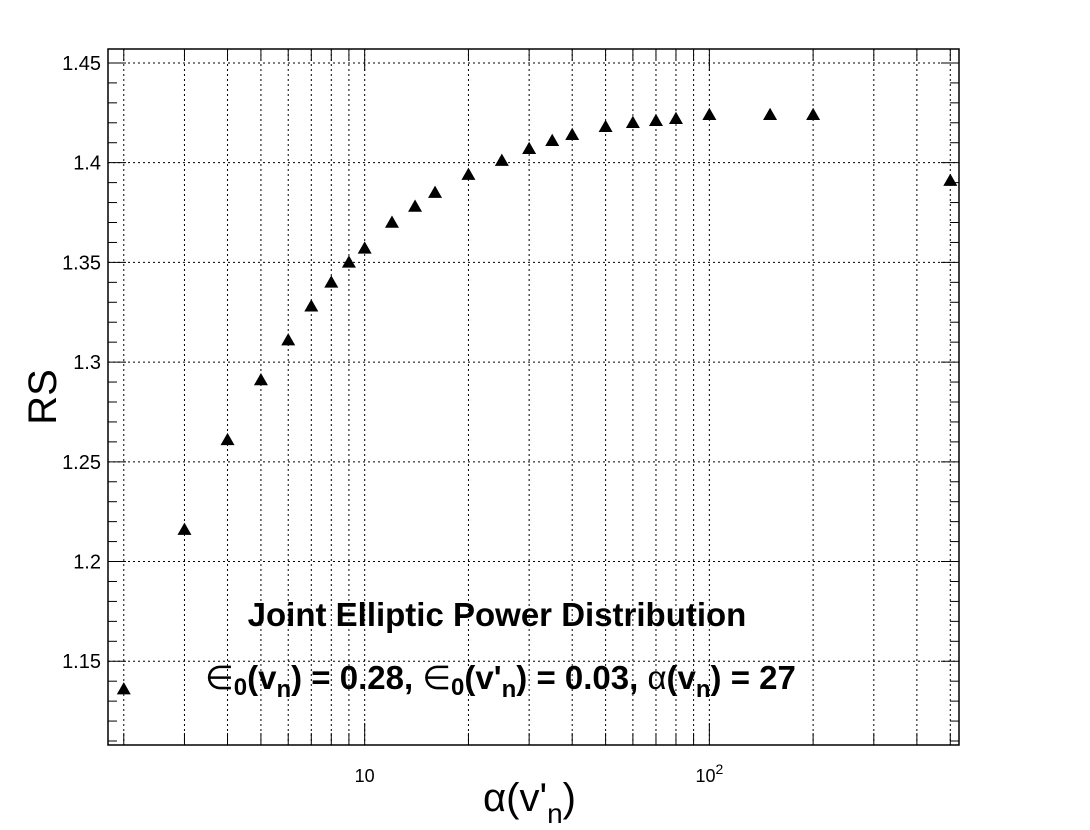 The width and height of the screenshot is (1090, 830). I want to click on y-tick-label: 1.25, so click(81, 463).